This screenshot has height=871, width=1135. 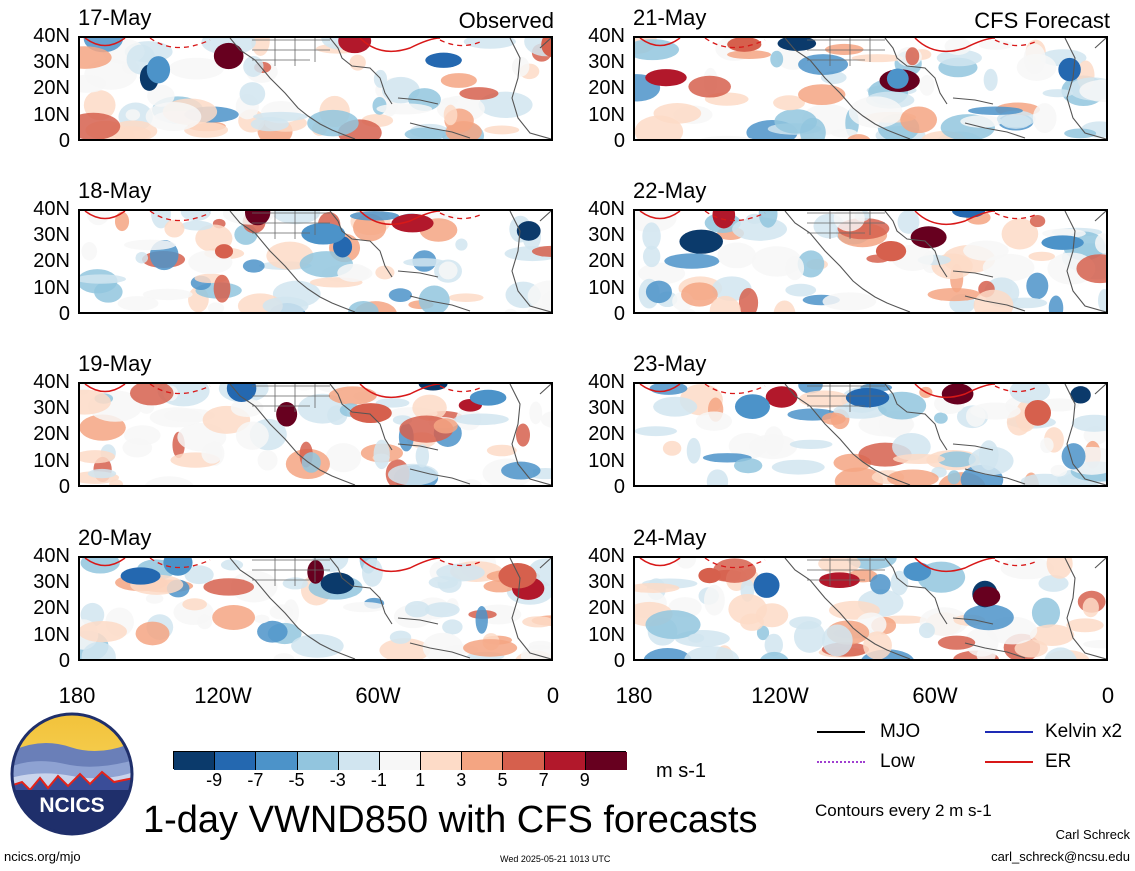 What do you see at coordinates (1009, 732) in the screenshot?
I see `legend-kelvin-line` at bounding box center [1009, 732].